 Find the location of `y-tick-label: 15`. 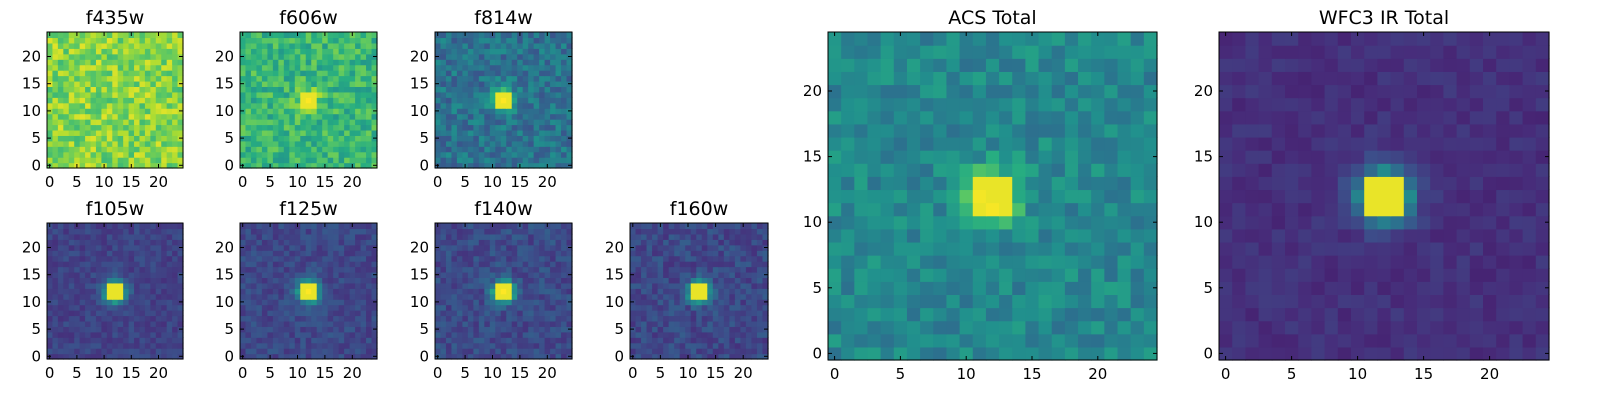

y-tick-label: 15 is located at coordinates (419, 84).